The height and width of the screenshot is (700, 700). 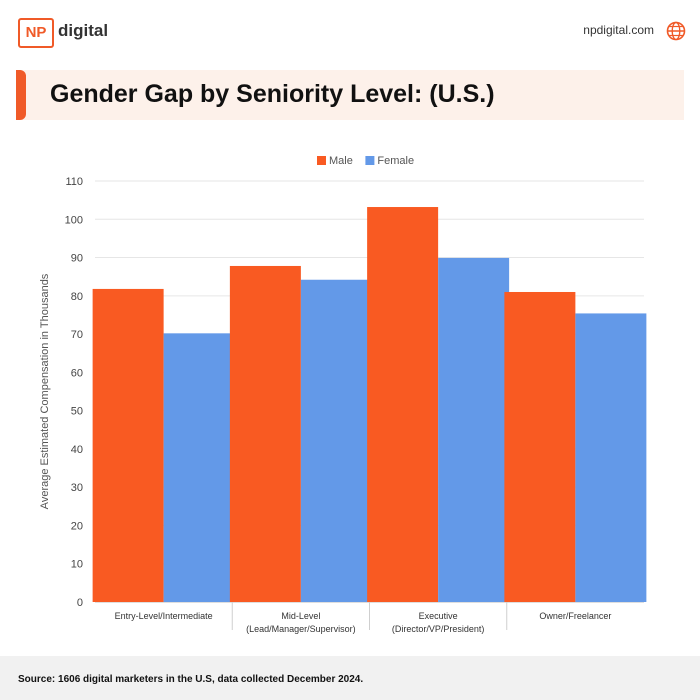 What do you see at coordinates (74, 182) in the screenshot?
I see `y-tick-label: 110` at bounding box center [74, 182].